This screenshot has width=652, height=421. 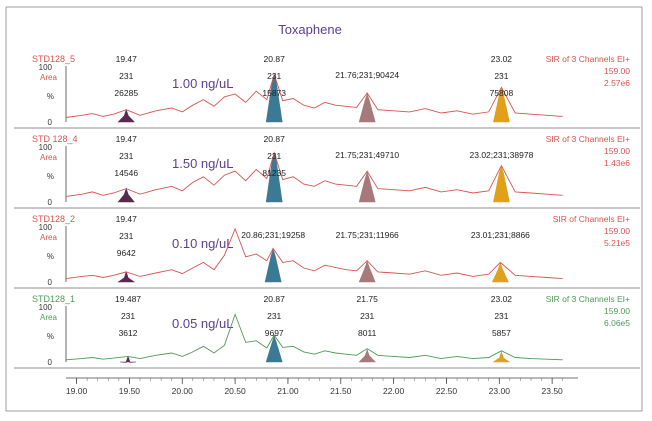 I want to click on x-tick-label: 19.50, so click(x=130, y=391).